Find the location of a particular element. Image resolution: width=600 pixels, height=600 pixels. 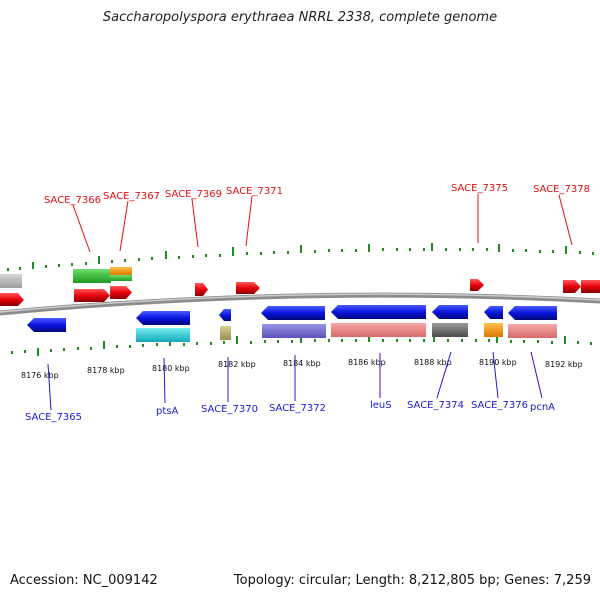

gene-label-pcna: pcnA is located at coordinates (542, 407).